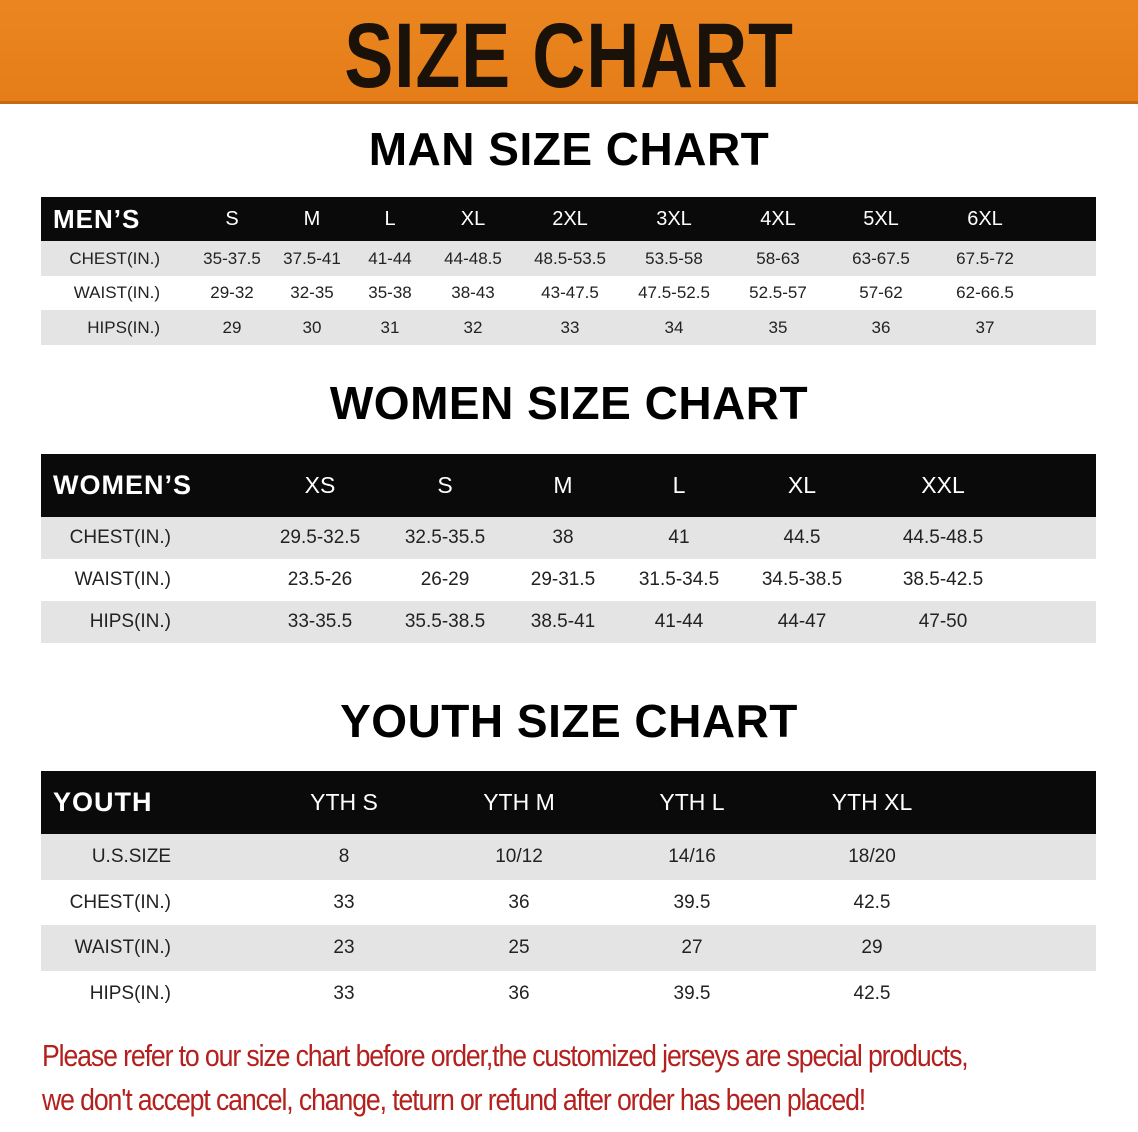 This screenshot has width=1138, height=1132. What do you see at coordinates (692, 802) in the screenshot?
I see `size-header: YTH L` at bounding box center [692, 802].